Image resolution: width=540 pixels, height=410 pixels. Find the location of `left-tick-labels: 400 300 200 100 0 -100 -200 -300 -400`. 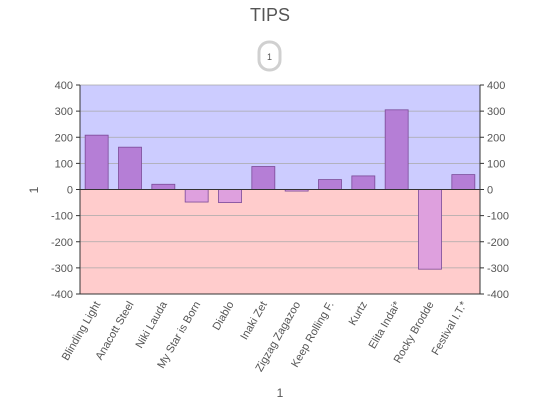

left-tick-labels: 400 300 200 100 0 -100 -200 -300 -400 is located at coordinates (62, 190).